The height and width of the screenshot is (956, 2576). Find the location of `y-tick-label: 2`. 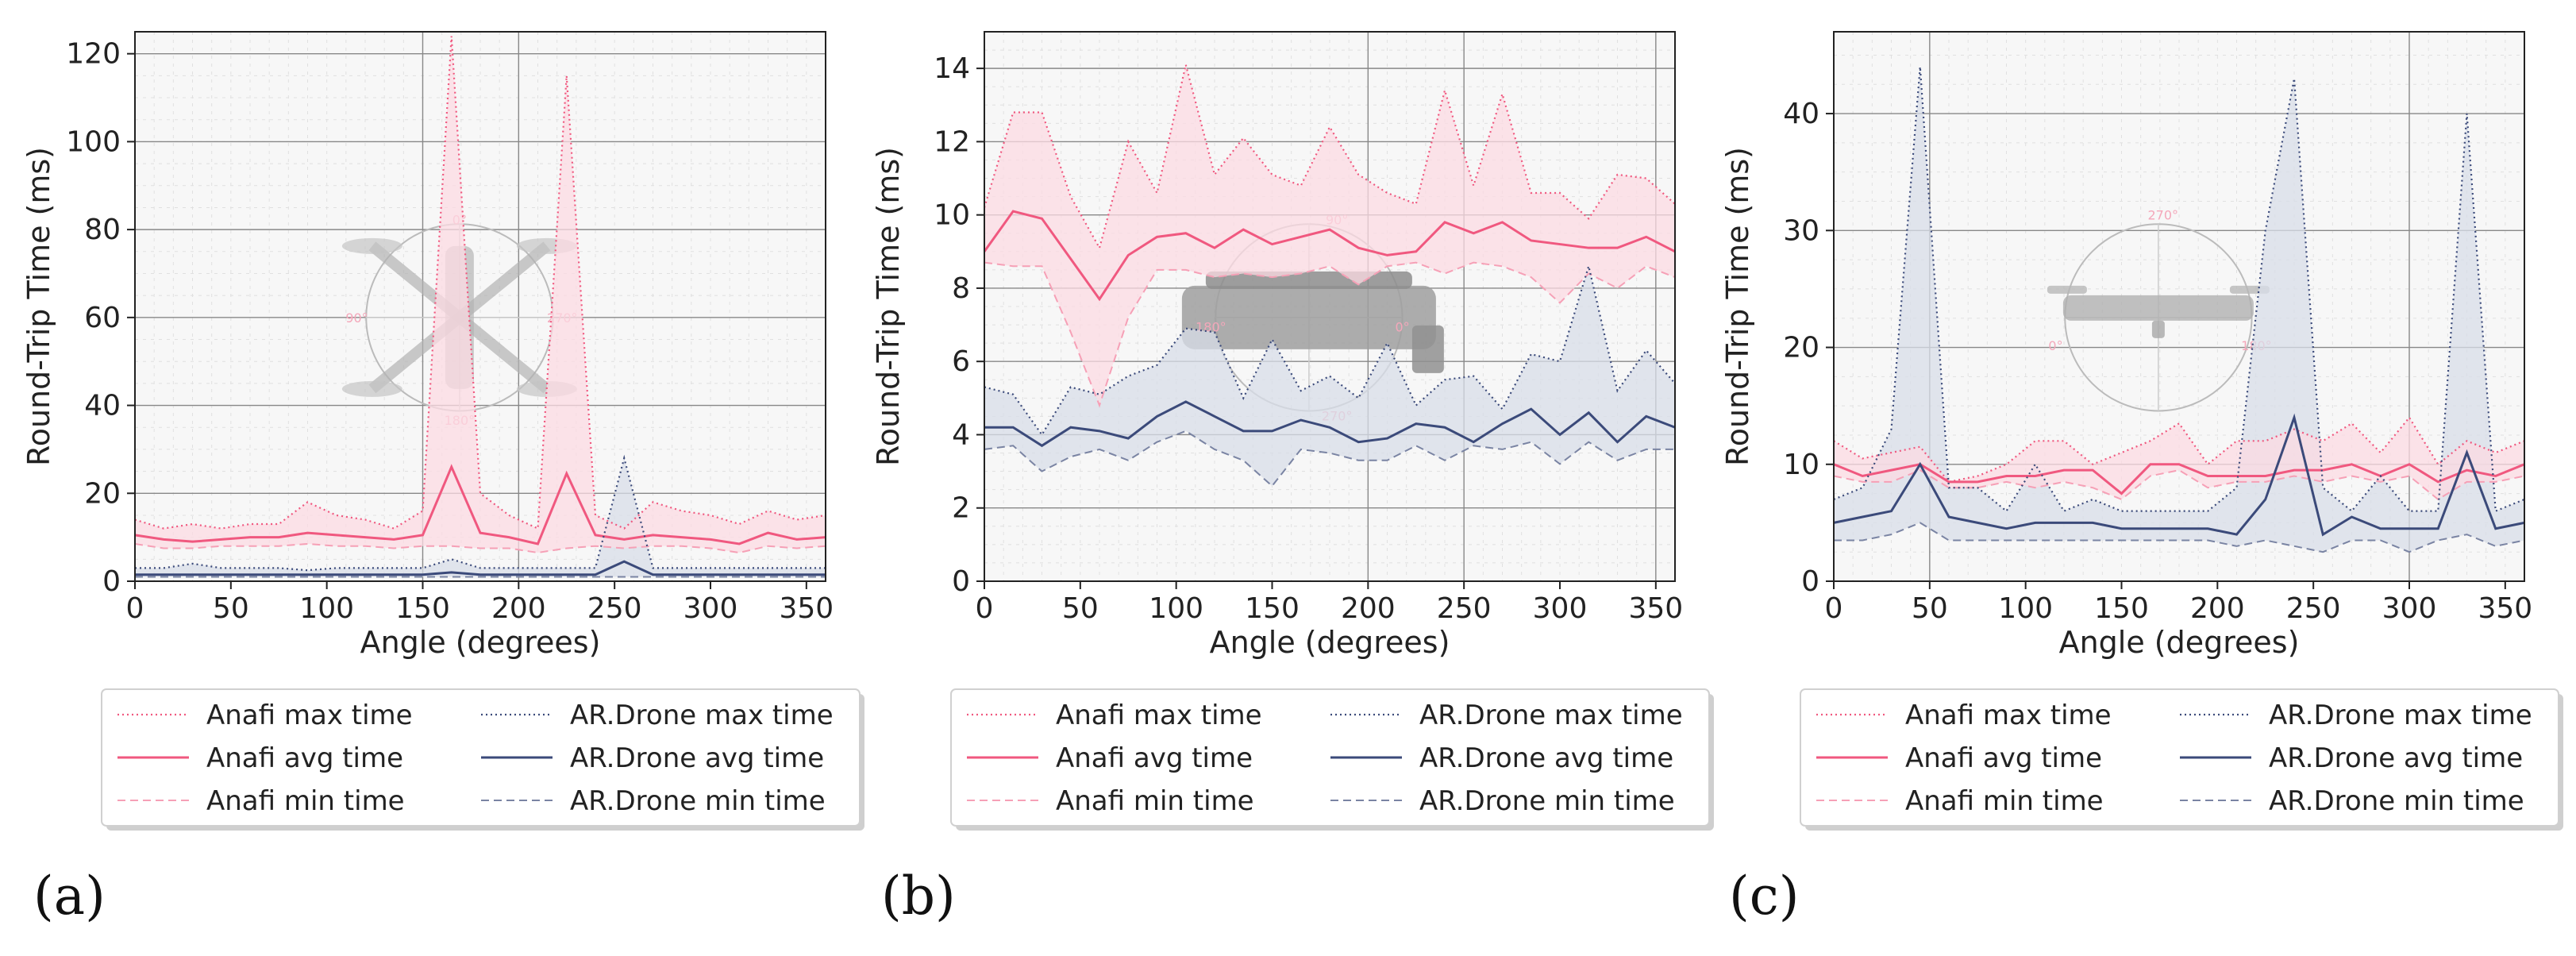

y-tick-label: 2 is located at coordinates (961, 508).